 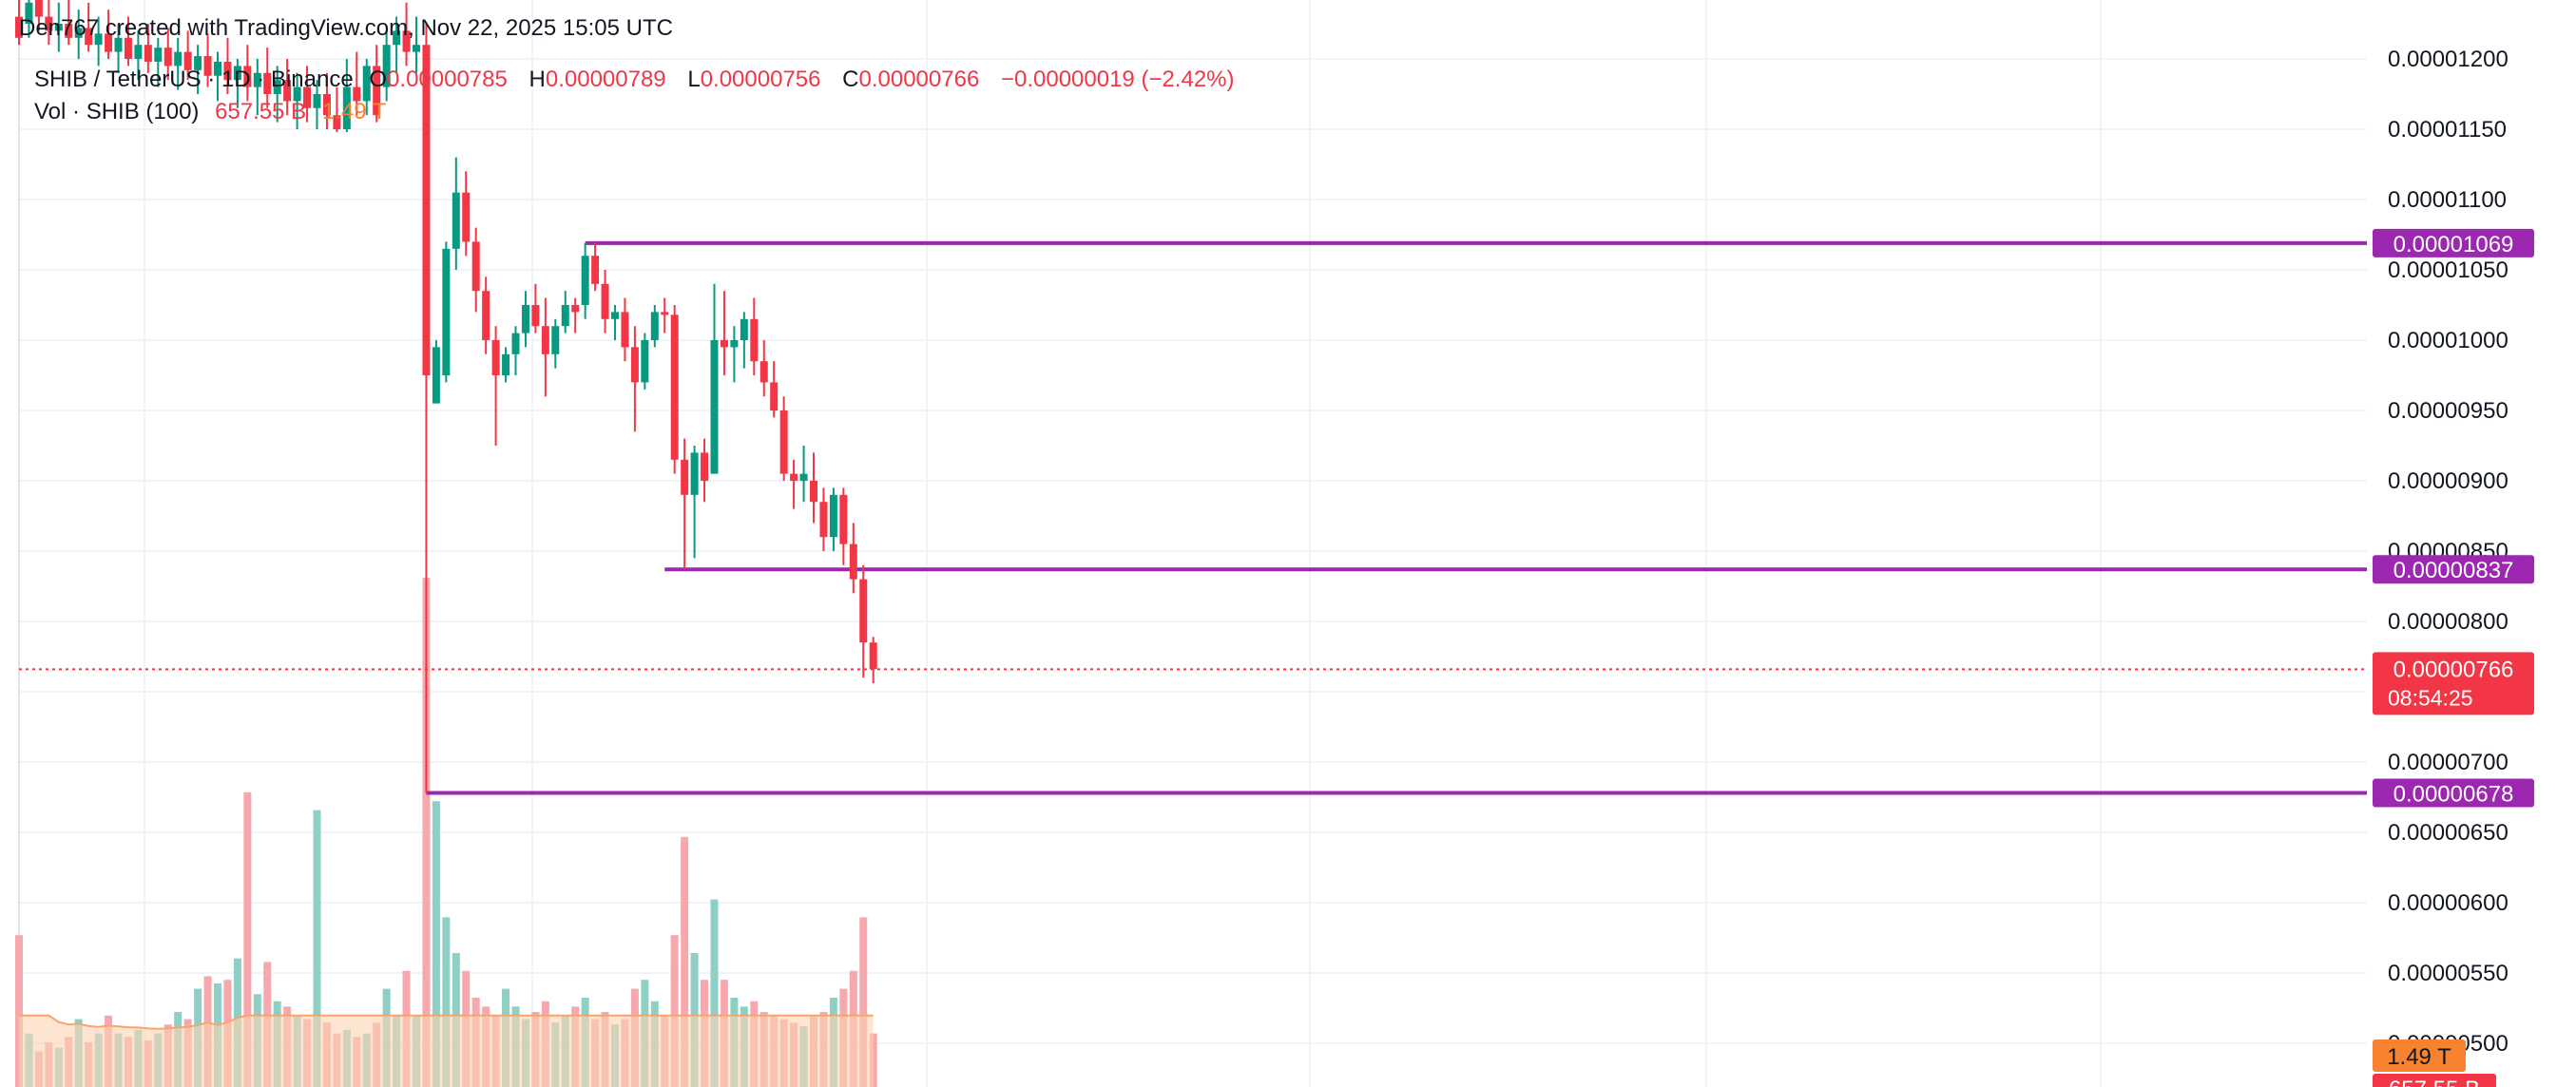 What do you see at coordinates (2431, 697) in the screenshot?
I see `countdown-label: 08:54:25` at bounding box center [2431, 697].